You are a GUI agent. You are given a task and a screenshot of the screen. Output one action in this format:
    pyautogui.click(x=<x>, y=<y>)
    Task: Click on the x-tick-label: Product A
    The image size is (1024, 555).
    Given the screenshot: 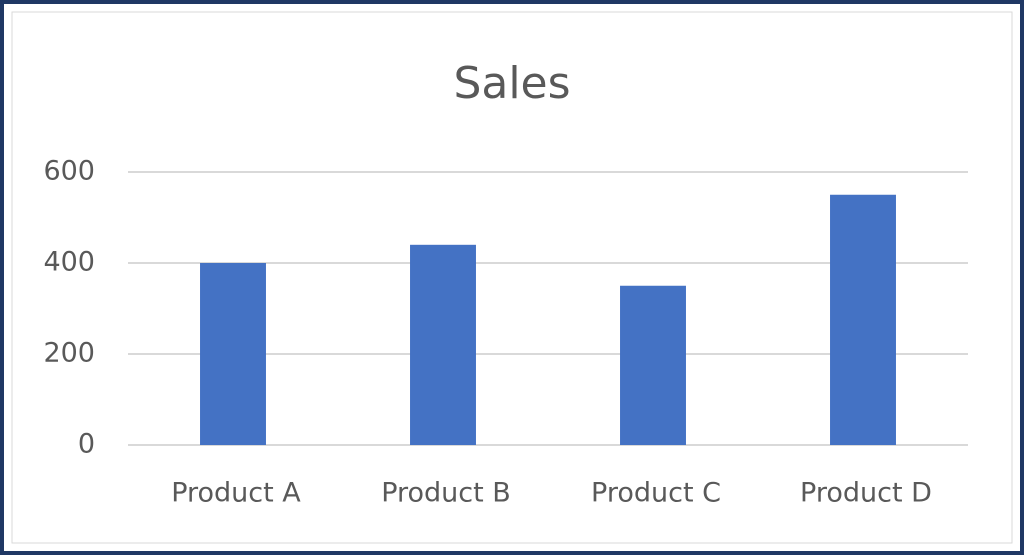 What is the action you would take?
    pyautogui.click(x=236, y=493)
    